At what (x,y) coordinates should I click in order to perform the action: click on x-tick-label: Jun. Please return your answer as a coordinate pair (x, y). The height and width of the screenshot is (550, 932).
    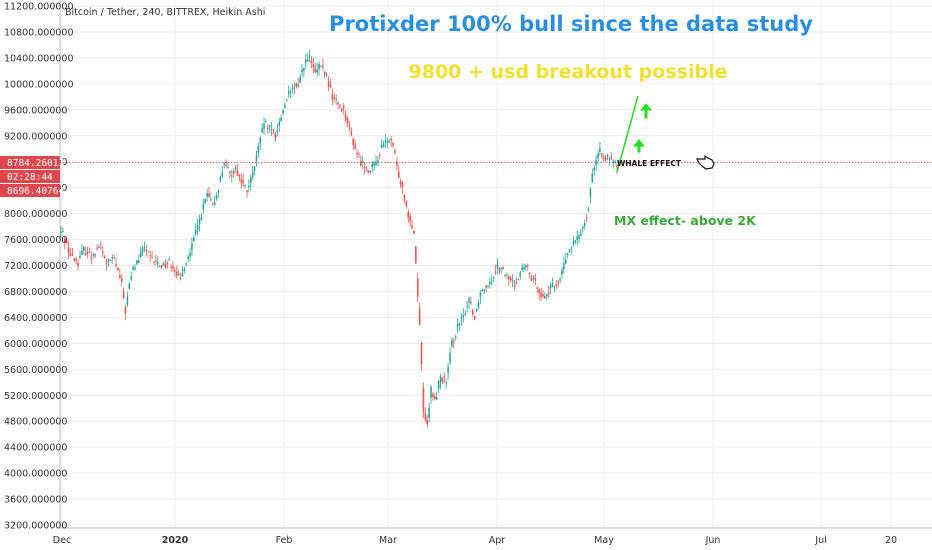
    Looking at the image, I should click on (713, 540).